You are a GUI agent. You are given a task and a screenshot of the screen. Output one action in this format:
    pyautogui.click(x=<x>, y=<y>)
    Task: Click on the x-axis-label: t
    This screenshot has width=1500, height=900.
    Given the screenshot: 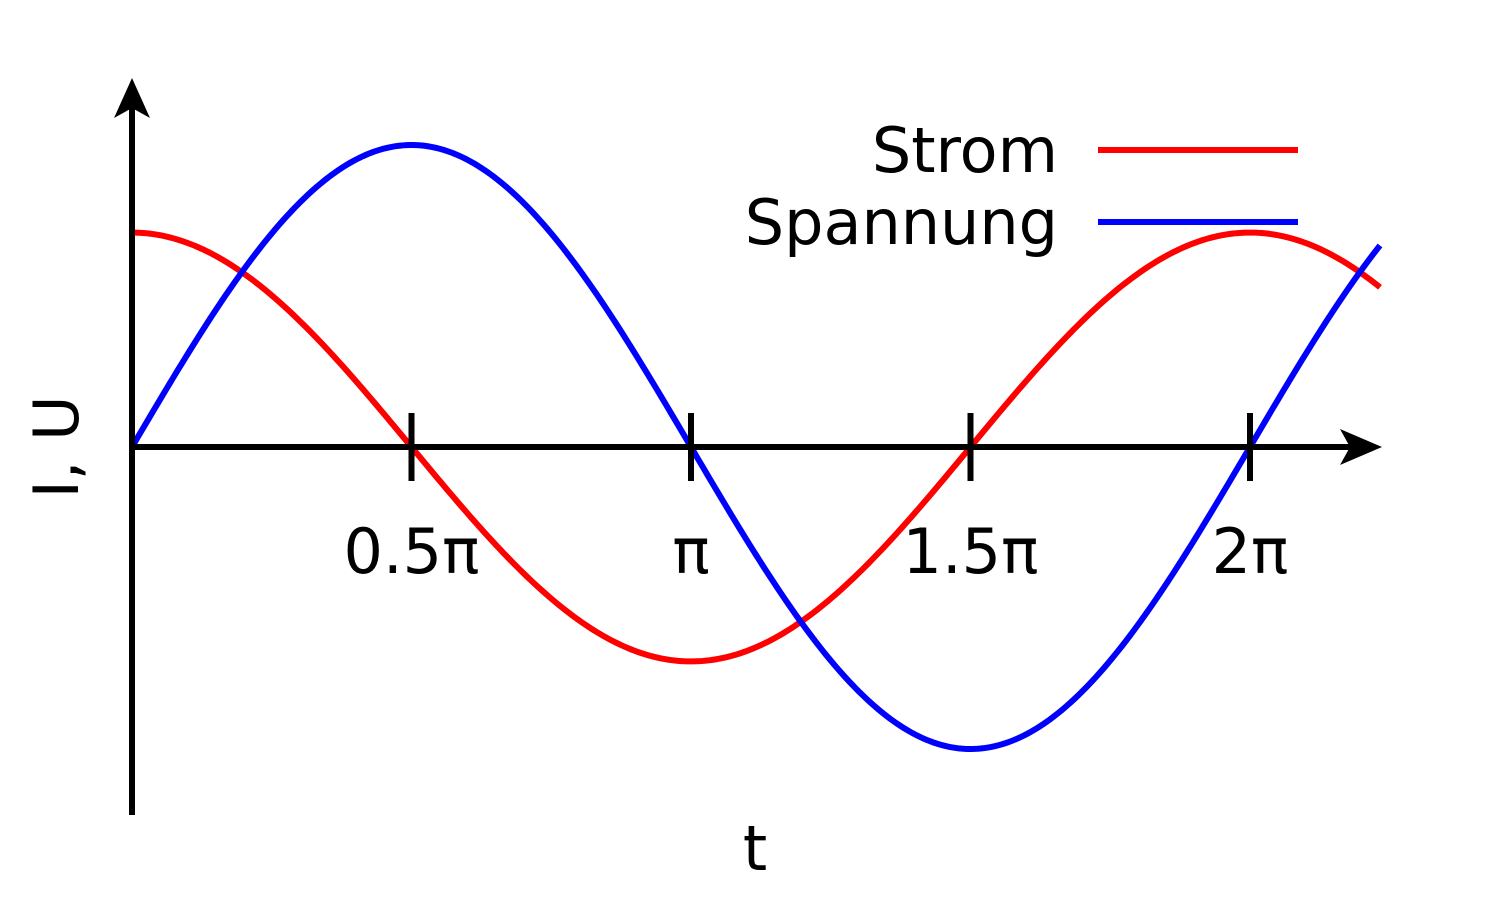 What is the action you would take?
    pyautogui.click(x=755, y=848)
    